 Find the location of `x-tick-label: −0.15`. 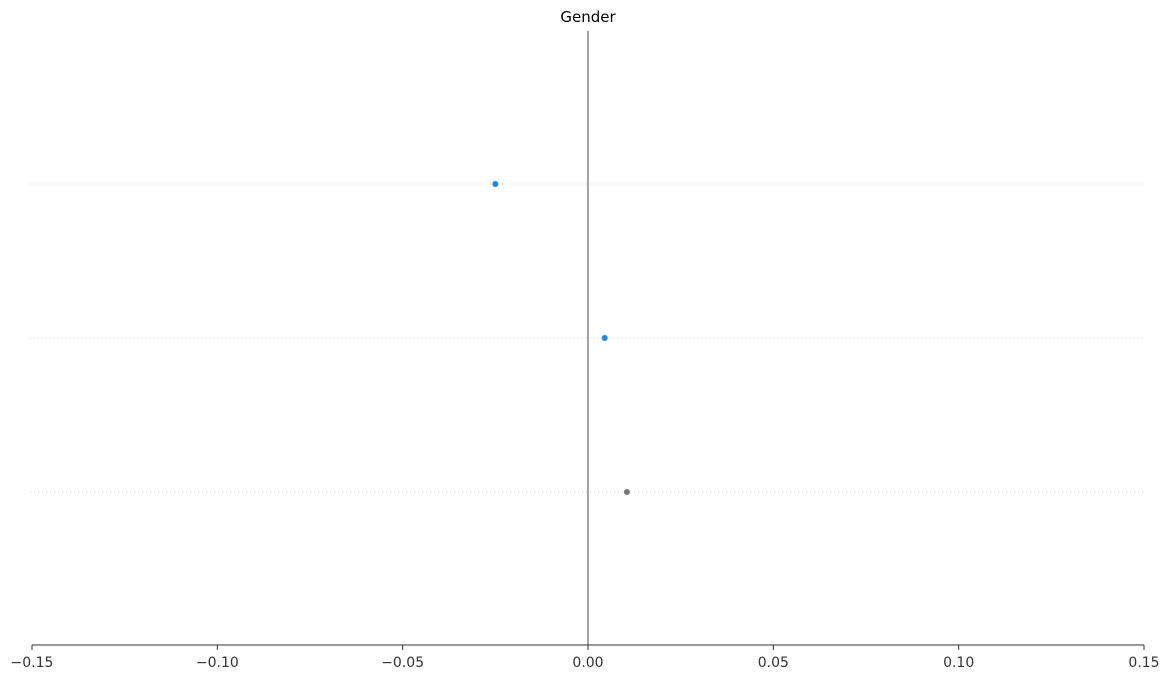

x-tick-label: −0.15 is located at coordinates (32, 663).